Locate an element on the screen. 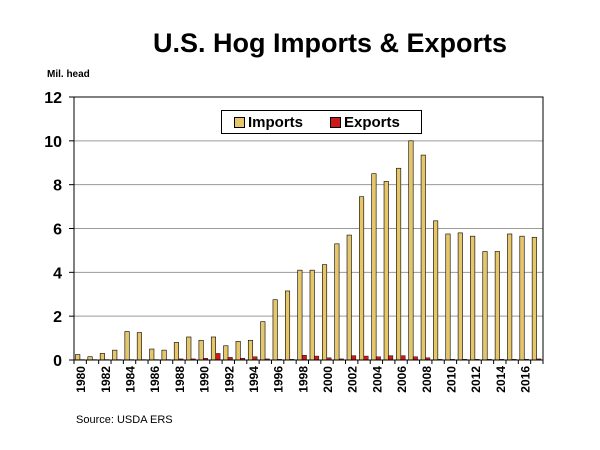  x-tick-label: 2010 is located at coordinates (451, 379).